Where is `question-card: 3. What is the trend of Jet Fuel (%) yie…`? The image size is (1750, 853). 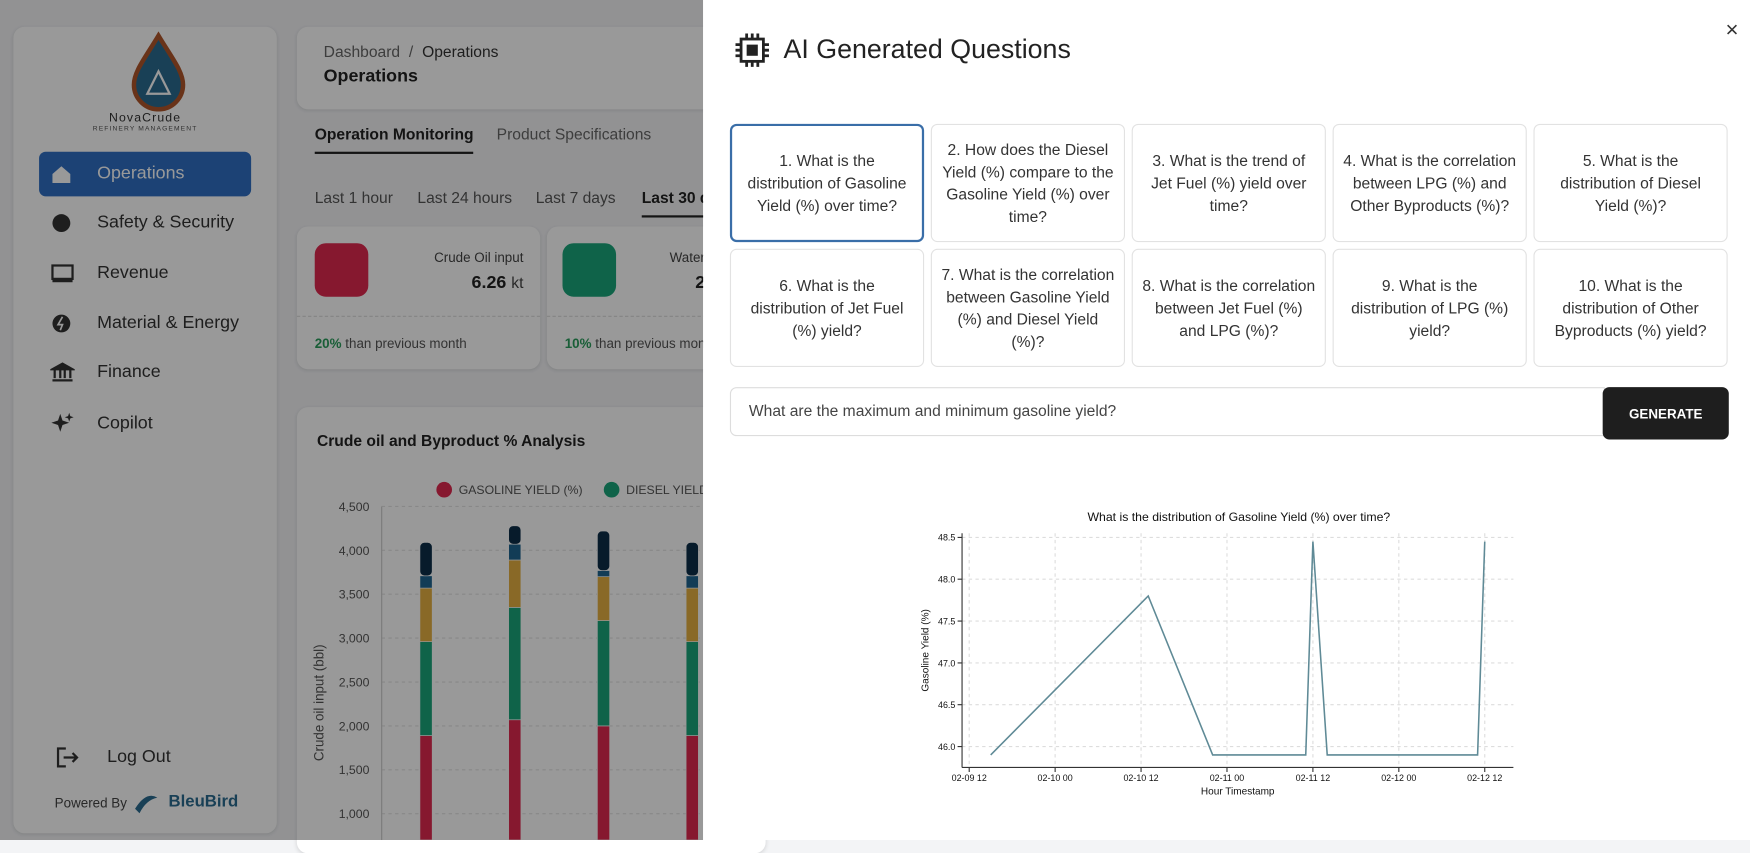 question-card: 3. What is the trend of Jet Fuel (%) yie… is located at coordinates (1228, 183).